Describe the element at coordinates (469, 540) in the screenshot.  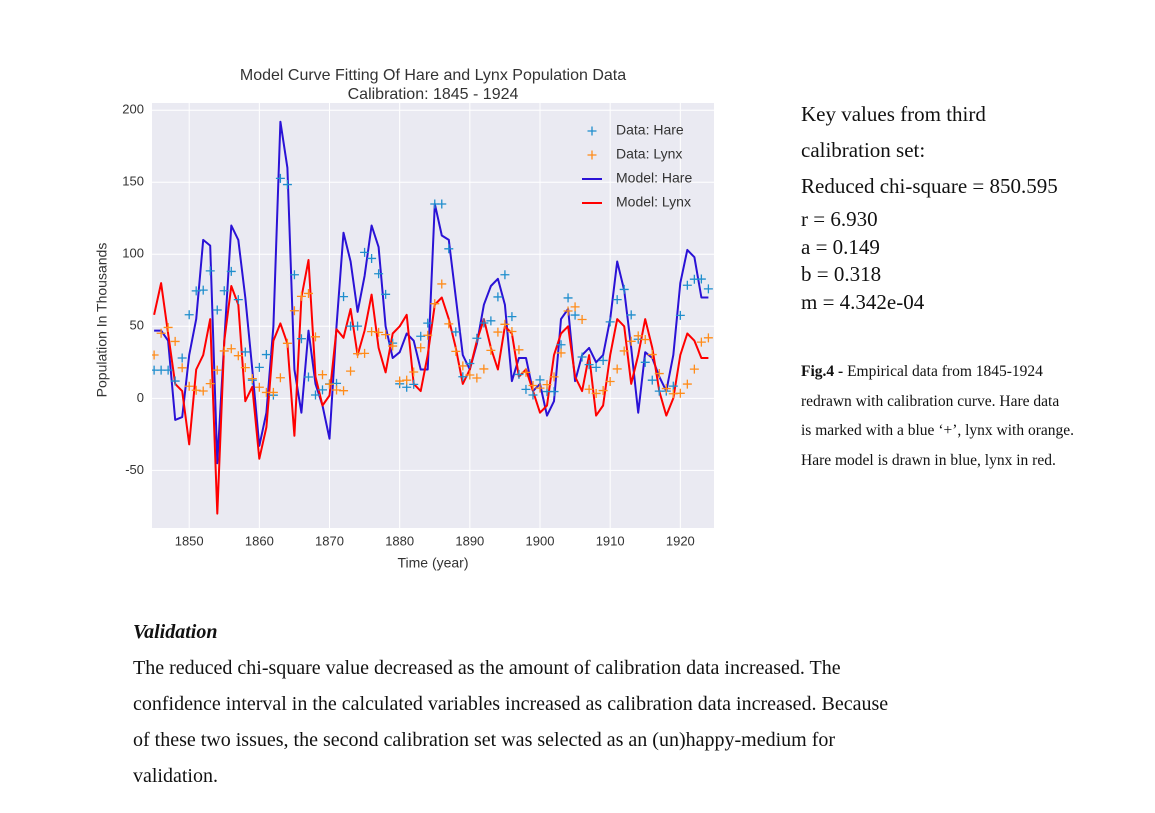
I see `x-tick-label: 1890` at that location.